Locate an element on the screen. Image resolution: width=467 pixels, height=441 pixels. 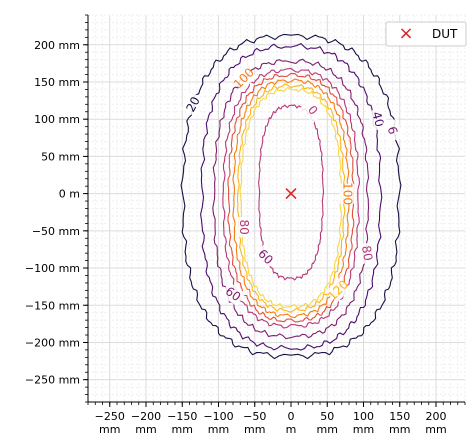
y-tick-label: −250 mm is located at coordinates (52, 380).